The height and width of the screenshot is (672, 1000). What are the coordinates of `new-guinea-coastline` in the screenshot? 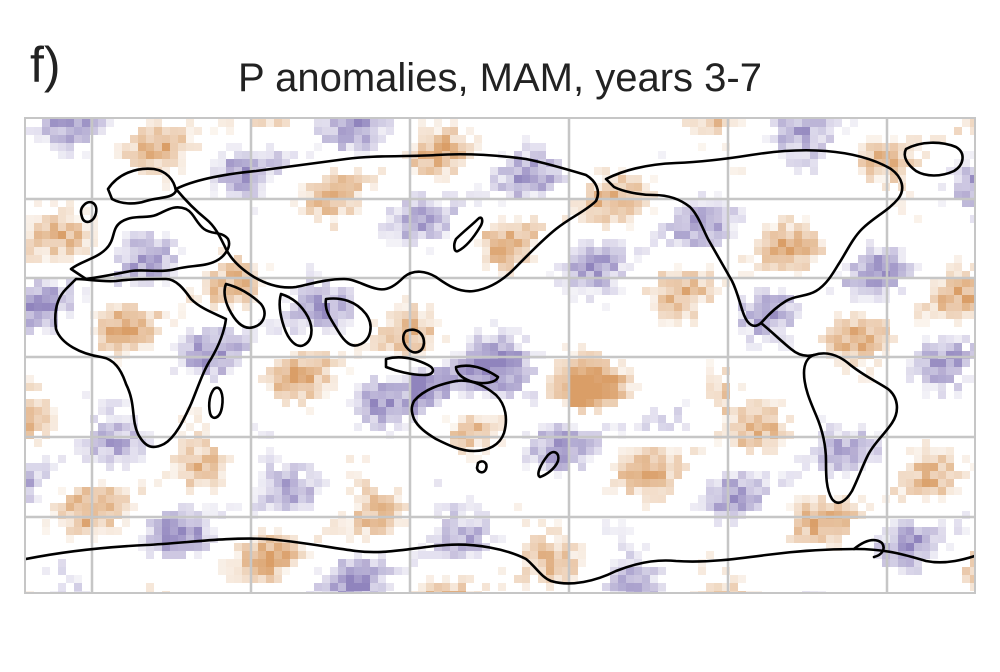 It's located at (477, 374).